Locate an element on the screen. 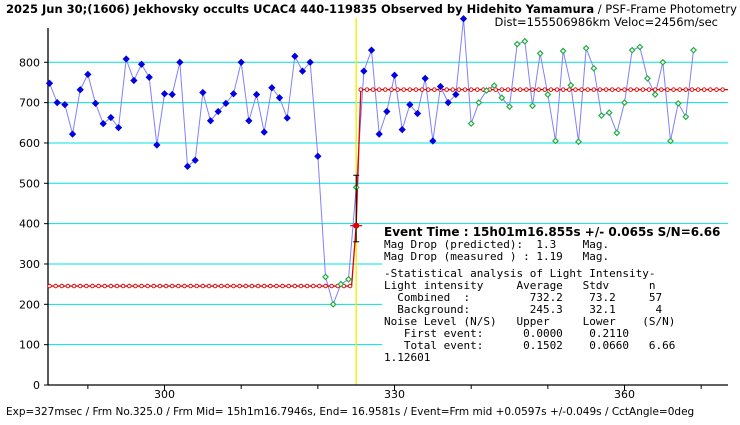 This screenshot has width=740, height=425. mag-drop-measured: Mag Drop (measured ) : 1.19 Mag. is located at coordinates (496, 256).